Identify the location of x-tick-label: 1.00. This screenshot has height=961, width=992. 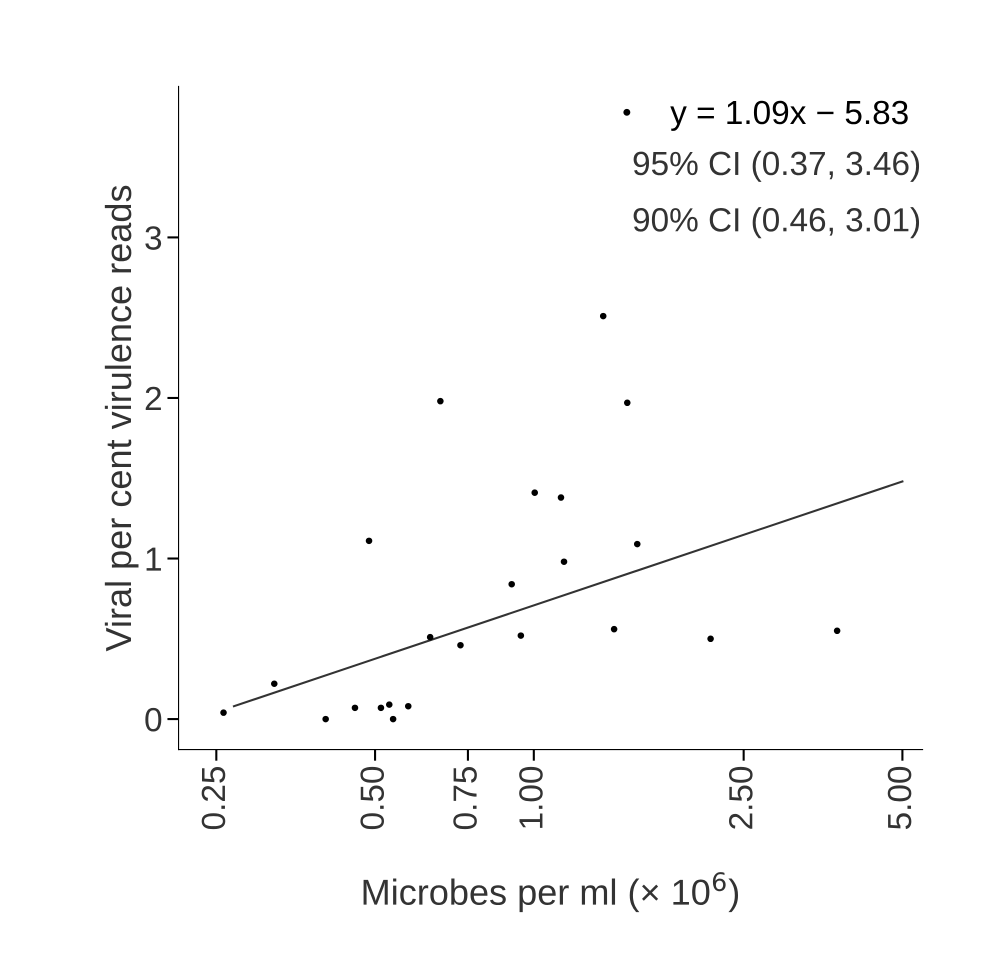
(531, 797).